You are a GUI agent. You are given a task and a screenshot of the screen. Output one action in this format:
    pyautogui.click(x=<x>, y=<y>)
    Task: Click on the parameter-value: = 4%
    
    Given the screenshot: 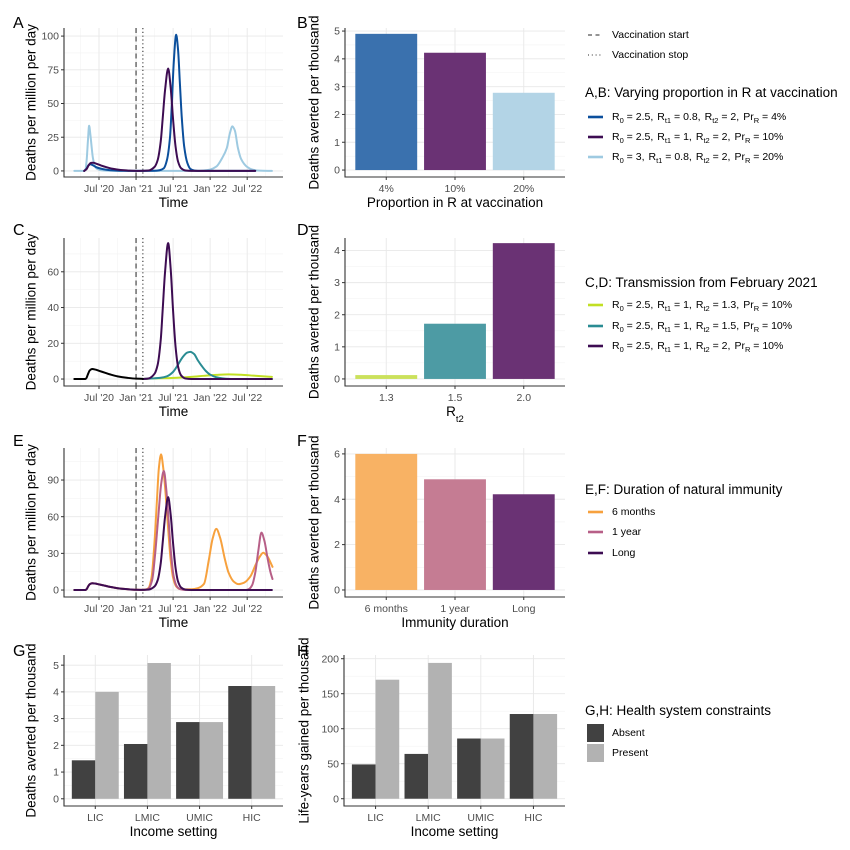 What is the action you would take?
    pyautogui.click(x=773, y=117)
    